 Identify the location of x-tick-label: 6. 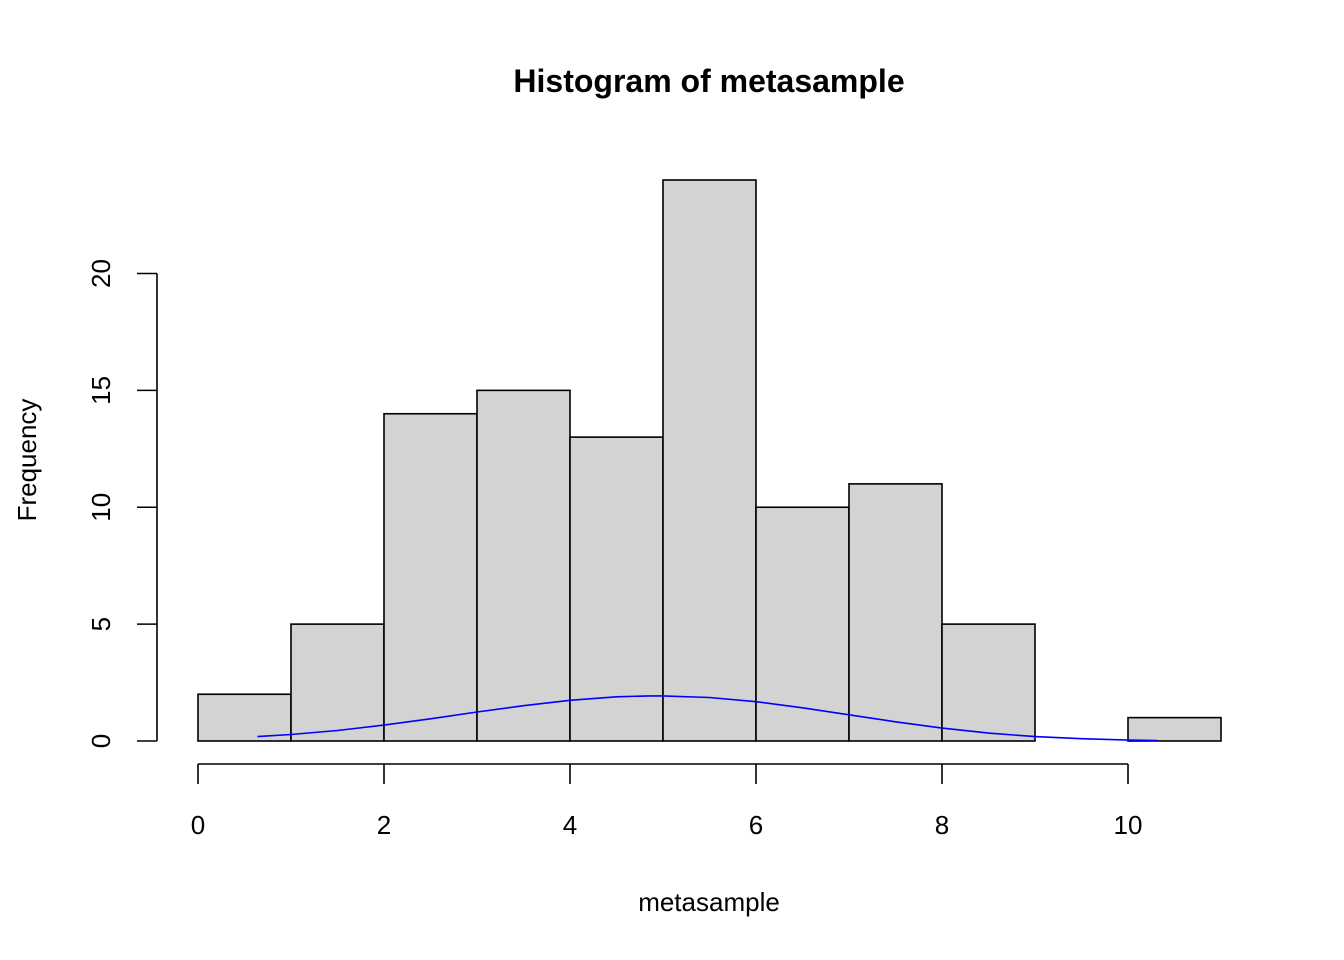
(756, 825).